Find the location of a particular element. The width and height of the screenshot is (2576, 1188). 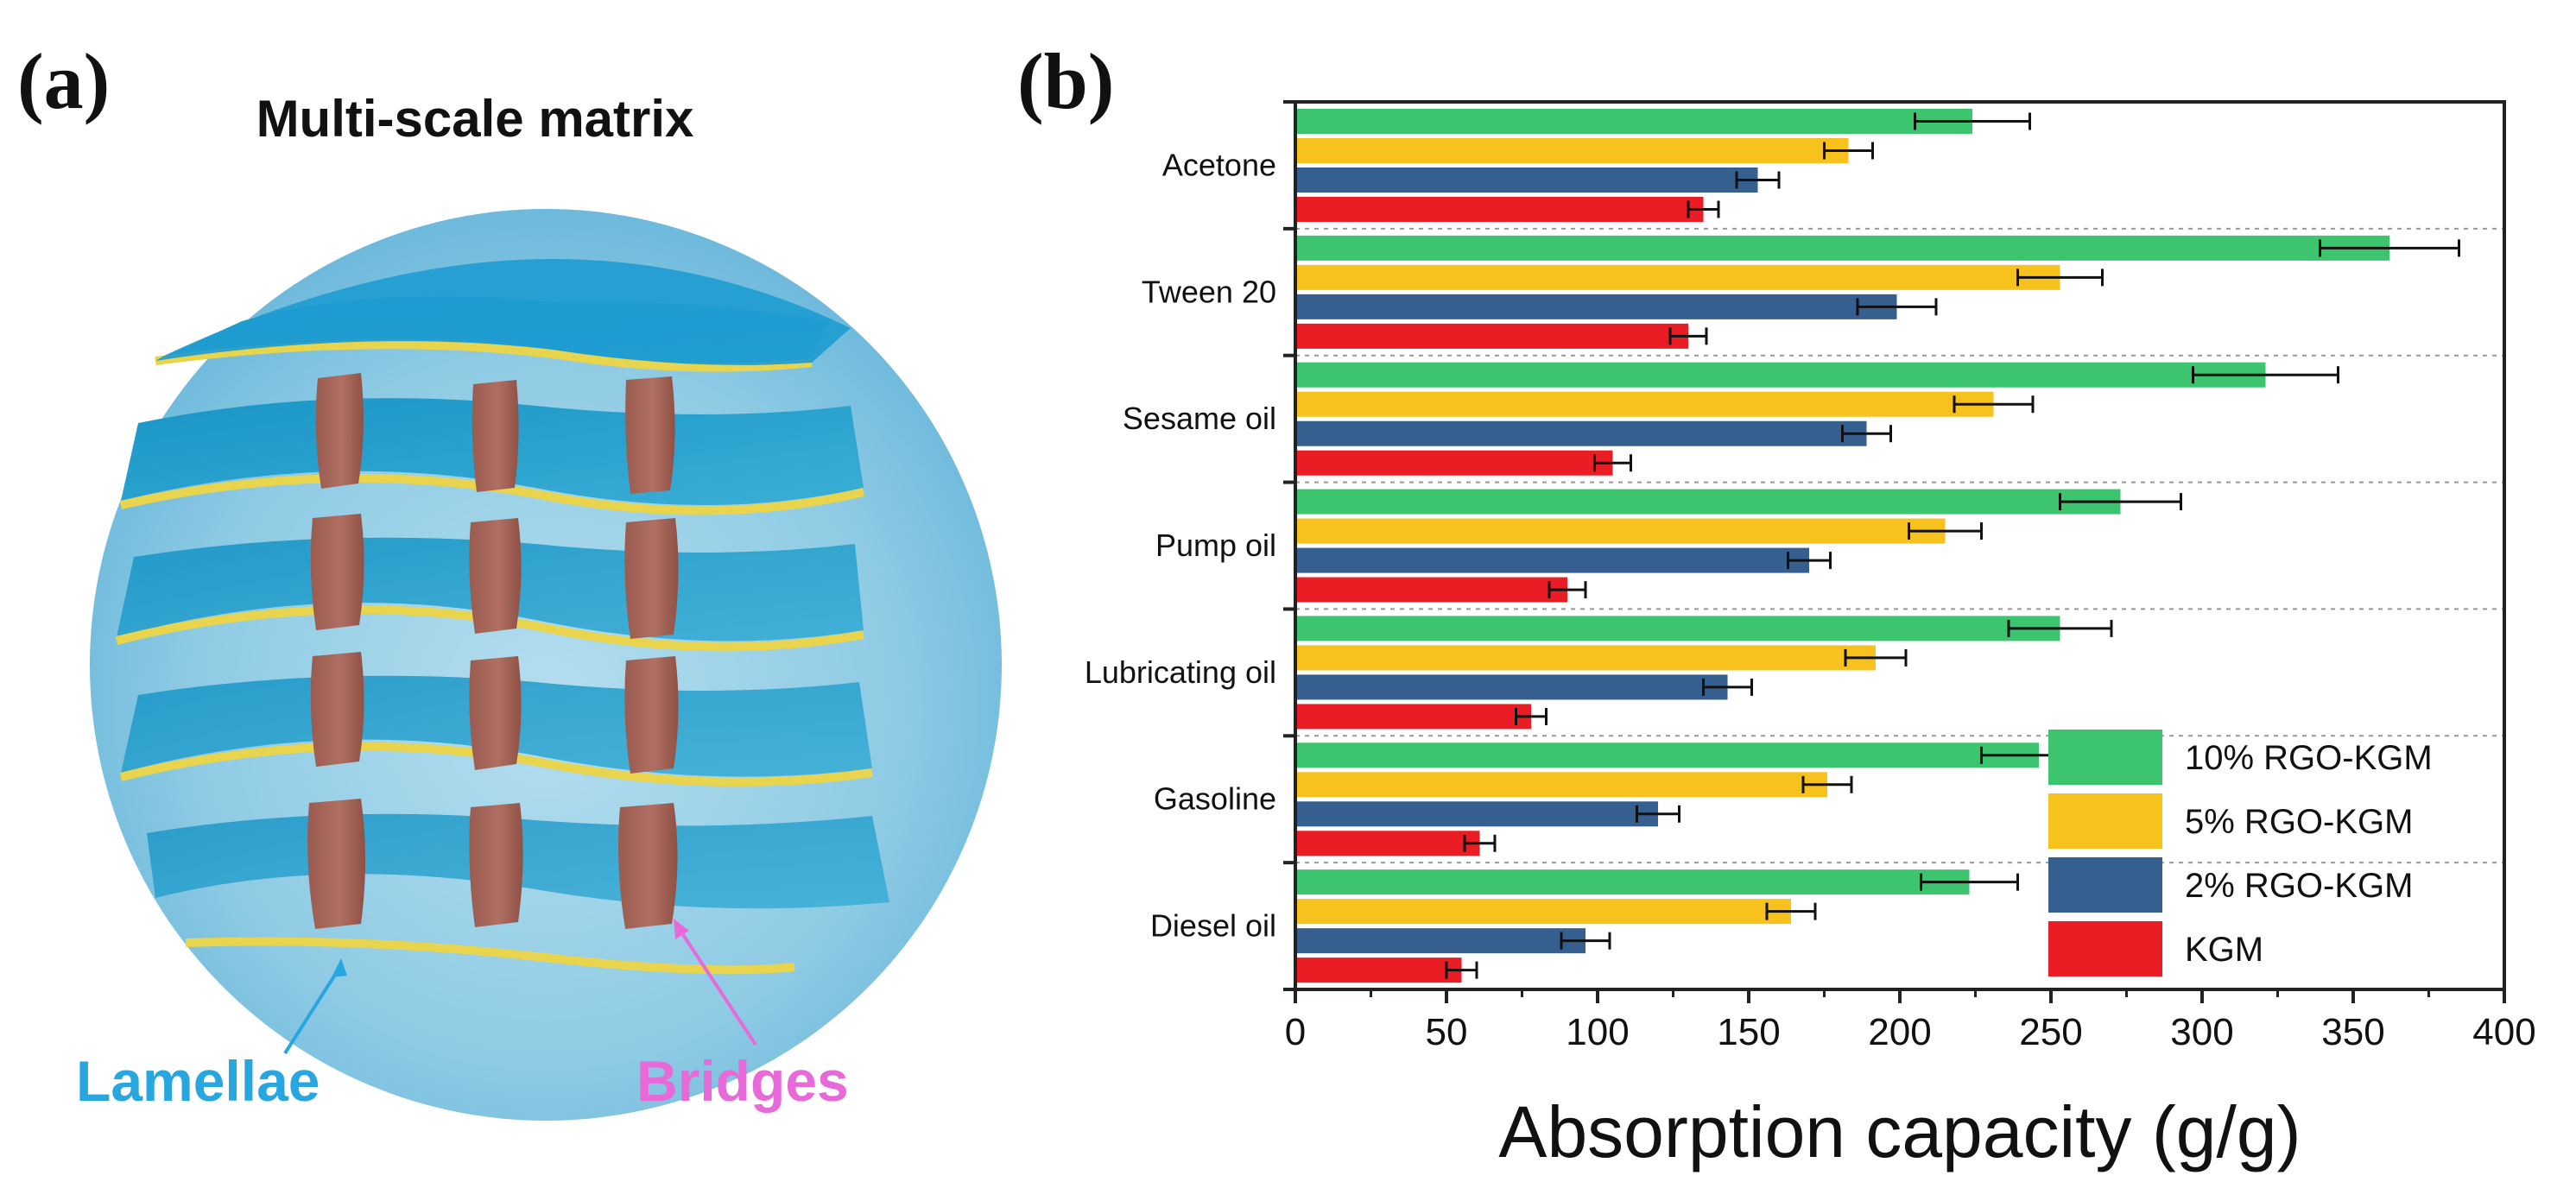

bar-5-rgo-kgm-acetone is located at coordinates (1572, 150).